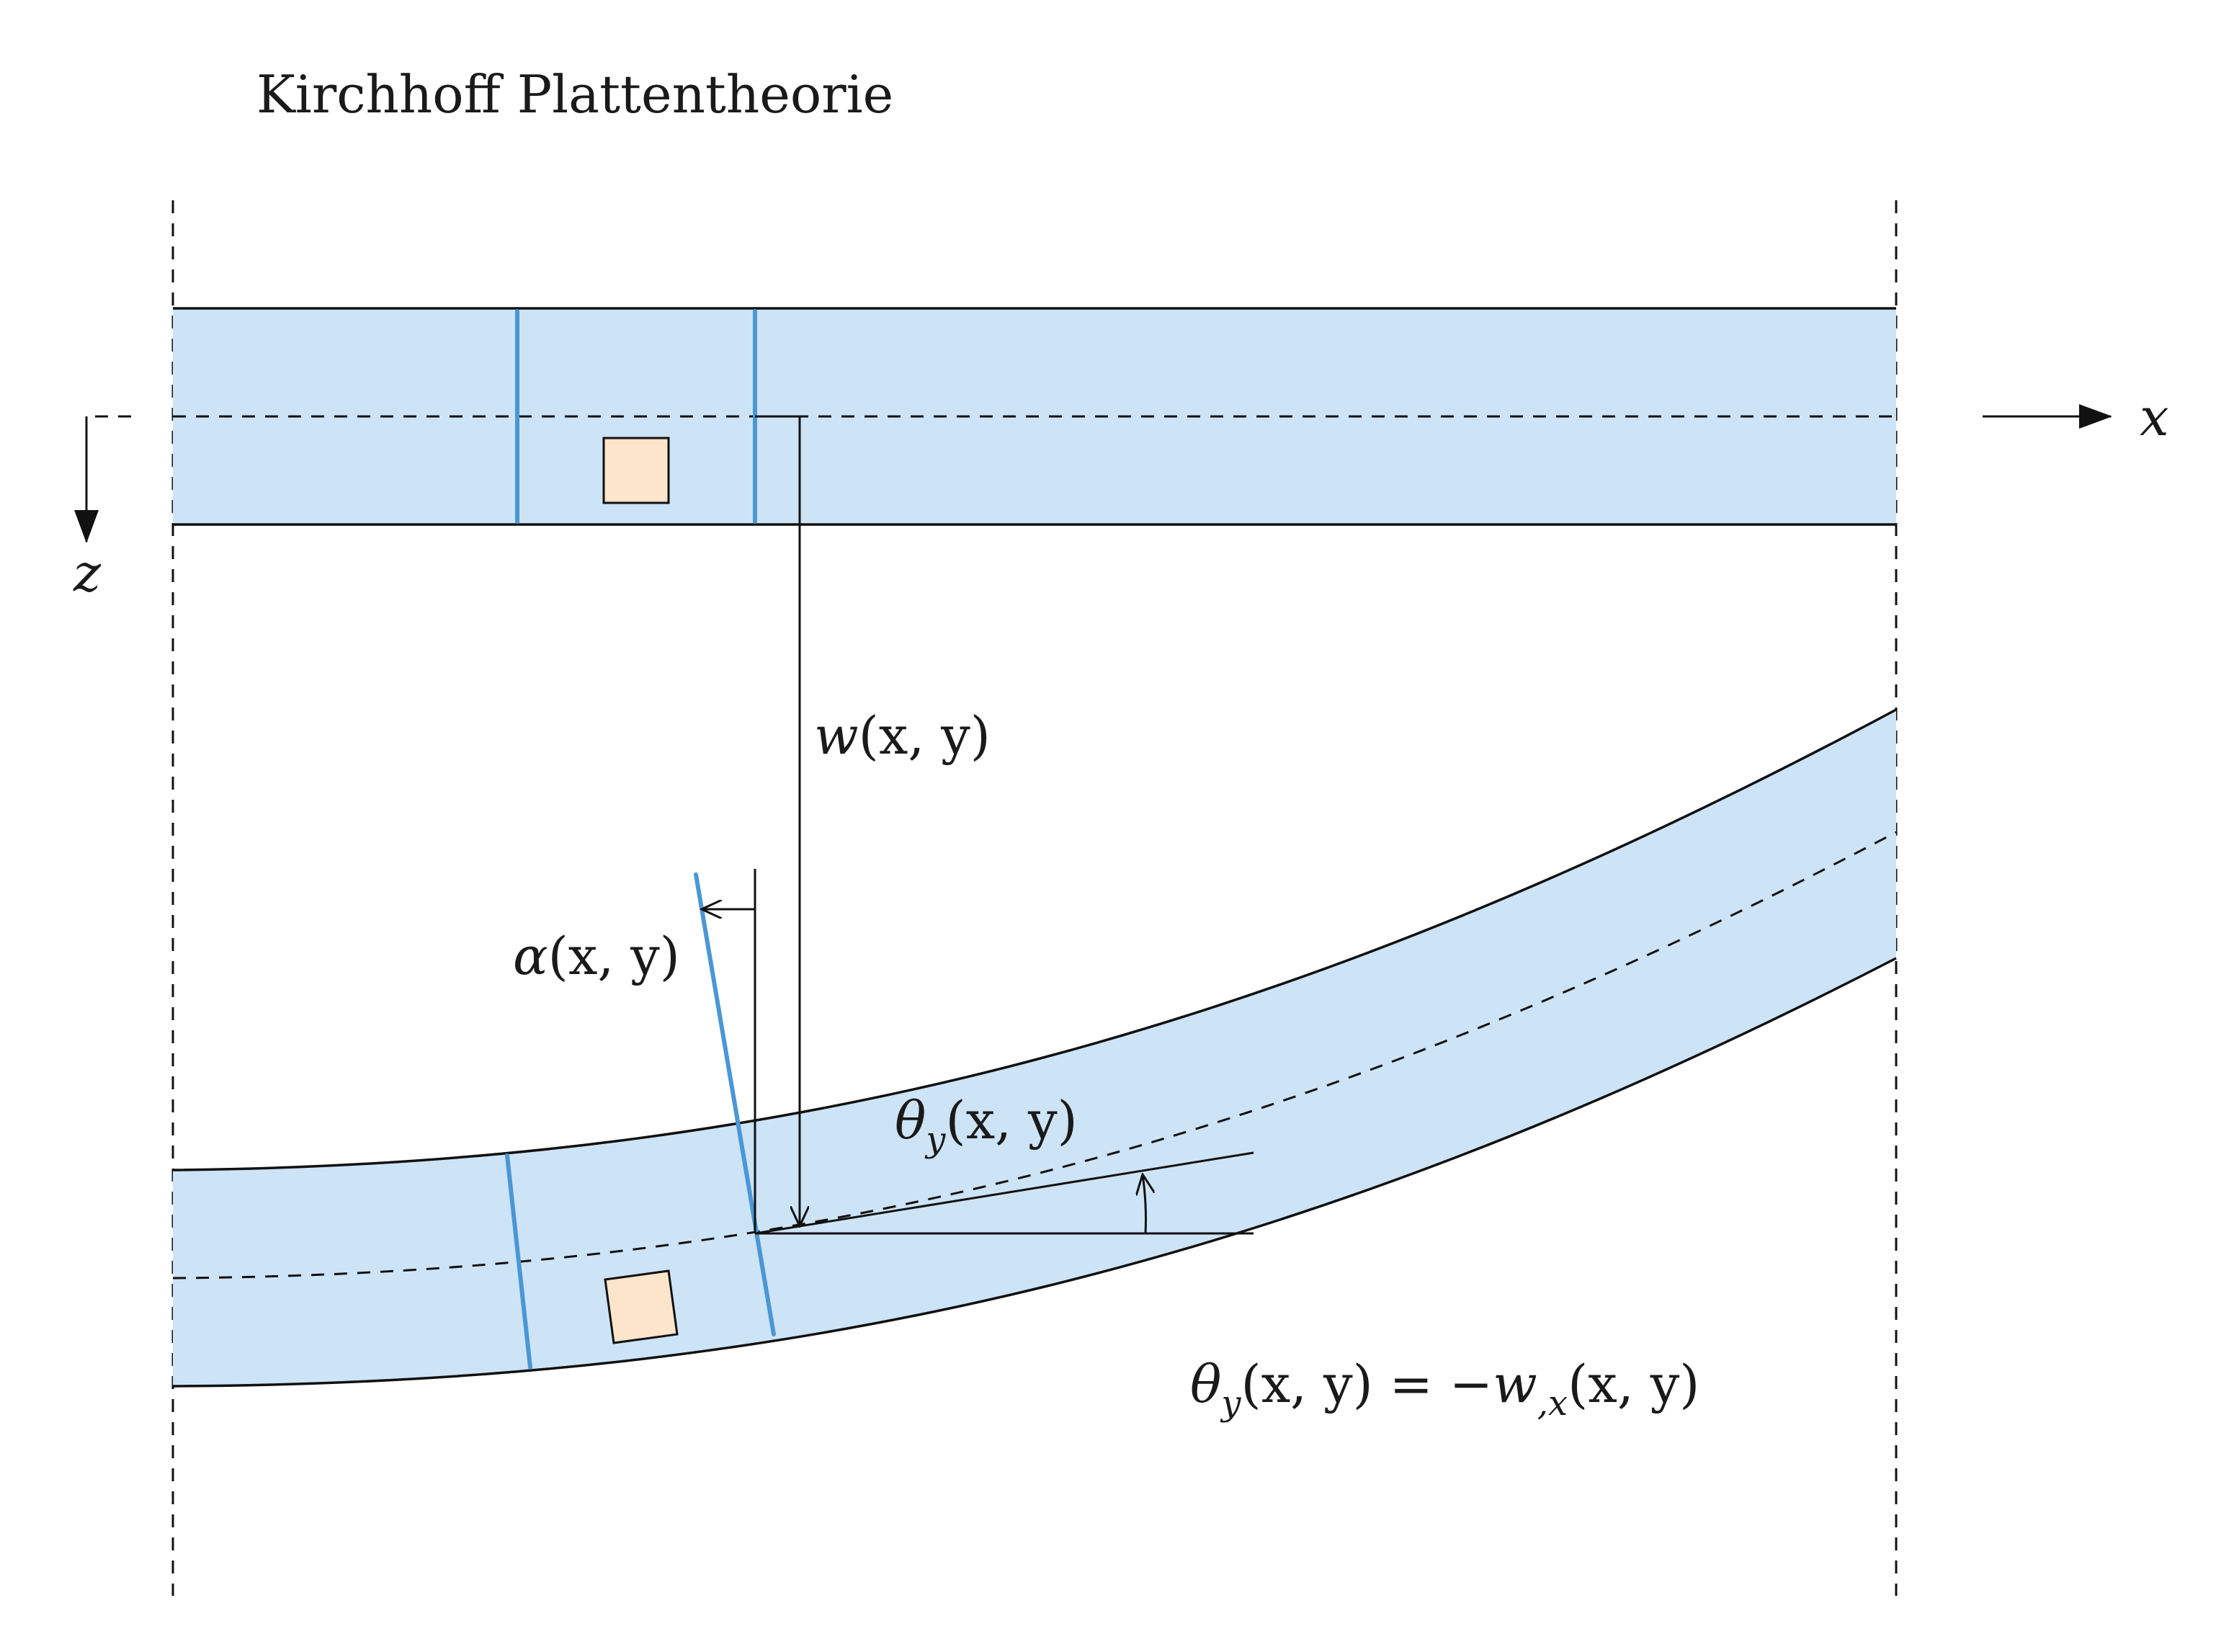 The height and width of the screenshot is (1652, 2216). What do you see at coordinates (518, 1261) in the screenshot?
I see `deformed-fiber-left` at bounding box center [518, 1261].